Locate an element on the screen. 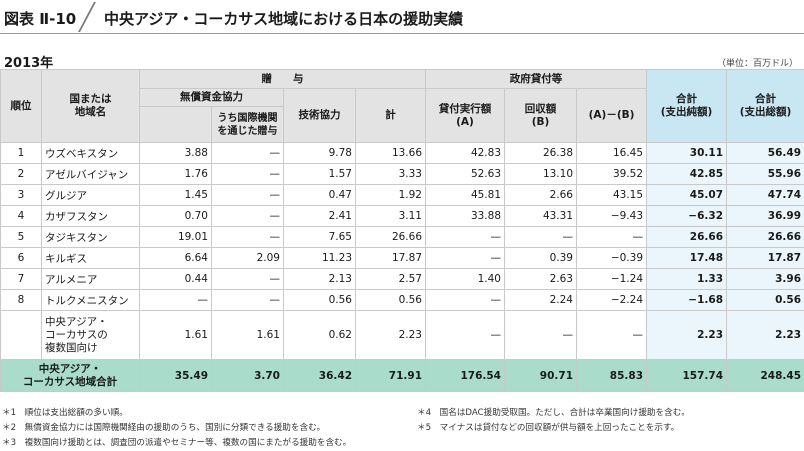  figure-label: 図表 Ⅱ-10 is located at coordinates (40, 19).